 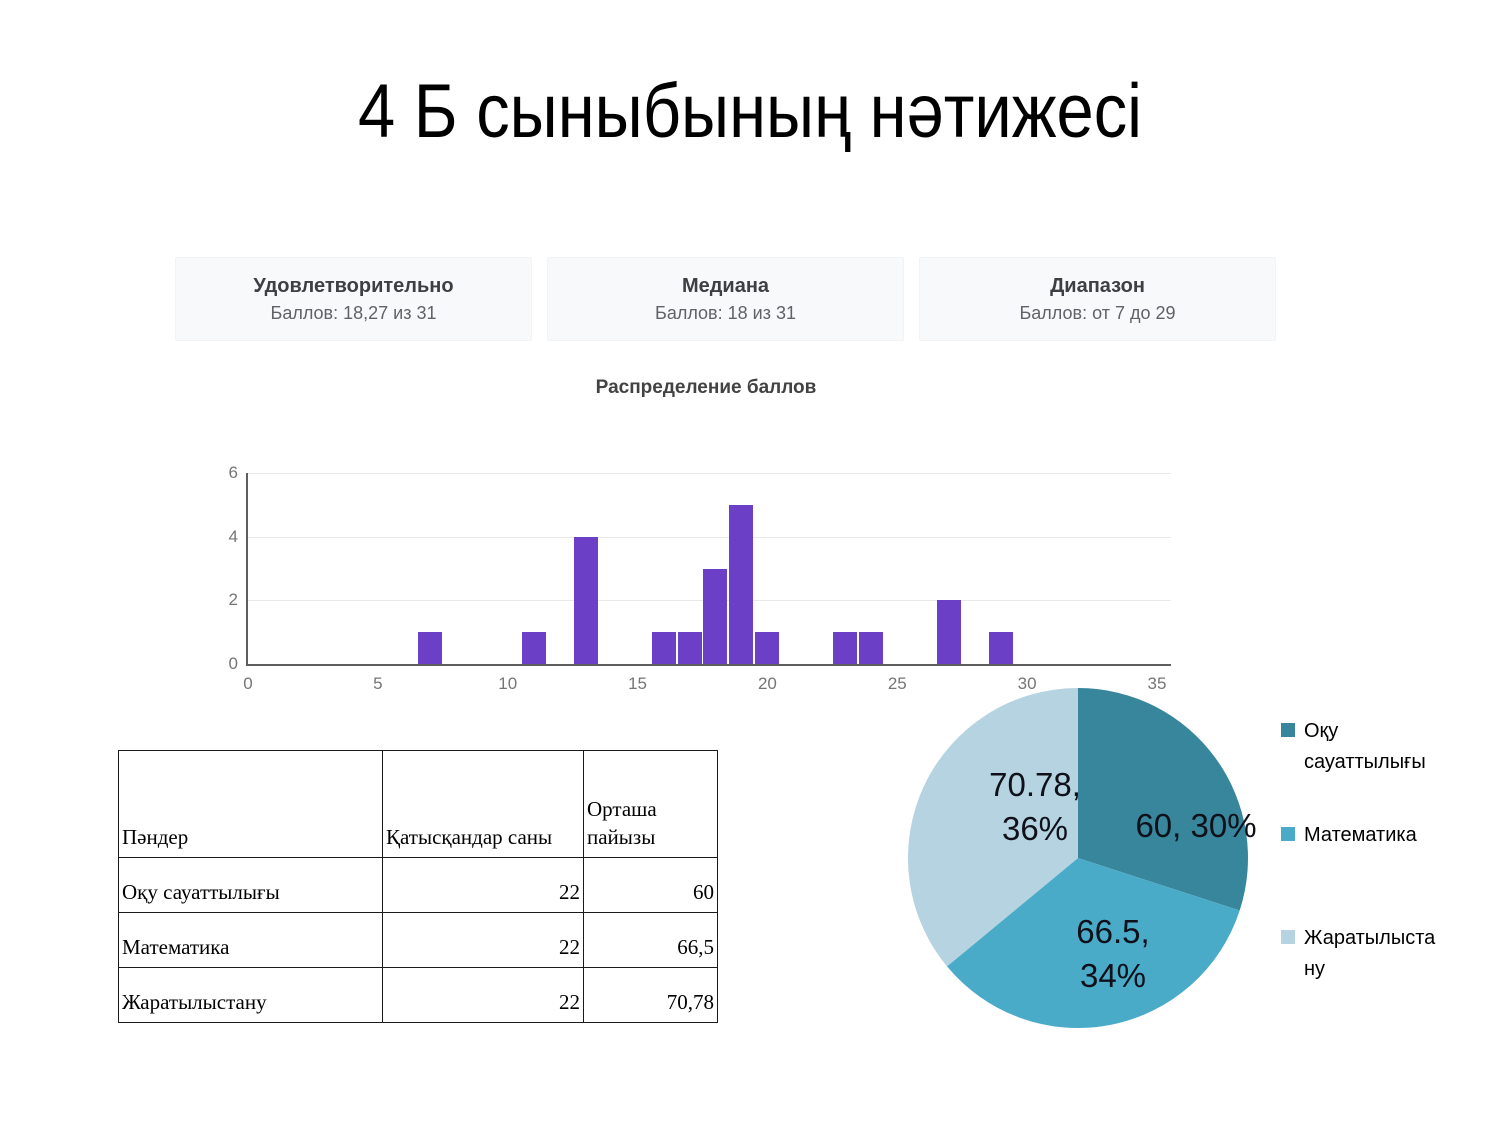 What do you see at coordinates (508, 683) in the screenshot?
I see `x-axis-tick-label: 10` at bounding box center [508, 683].